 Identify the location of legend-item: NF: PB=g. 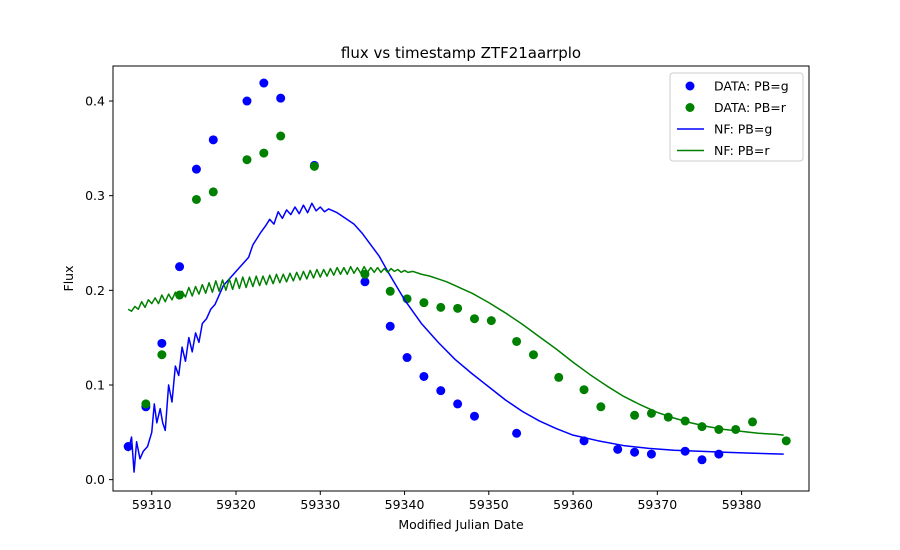
(724, 129).